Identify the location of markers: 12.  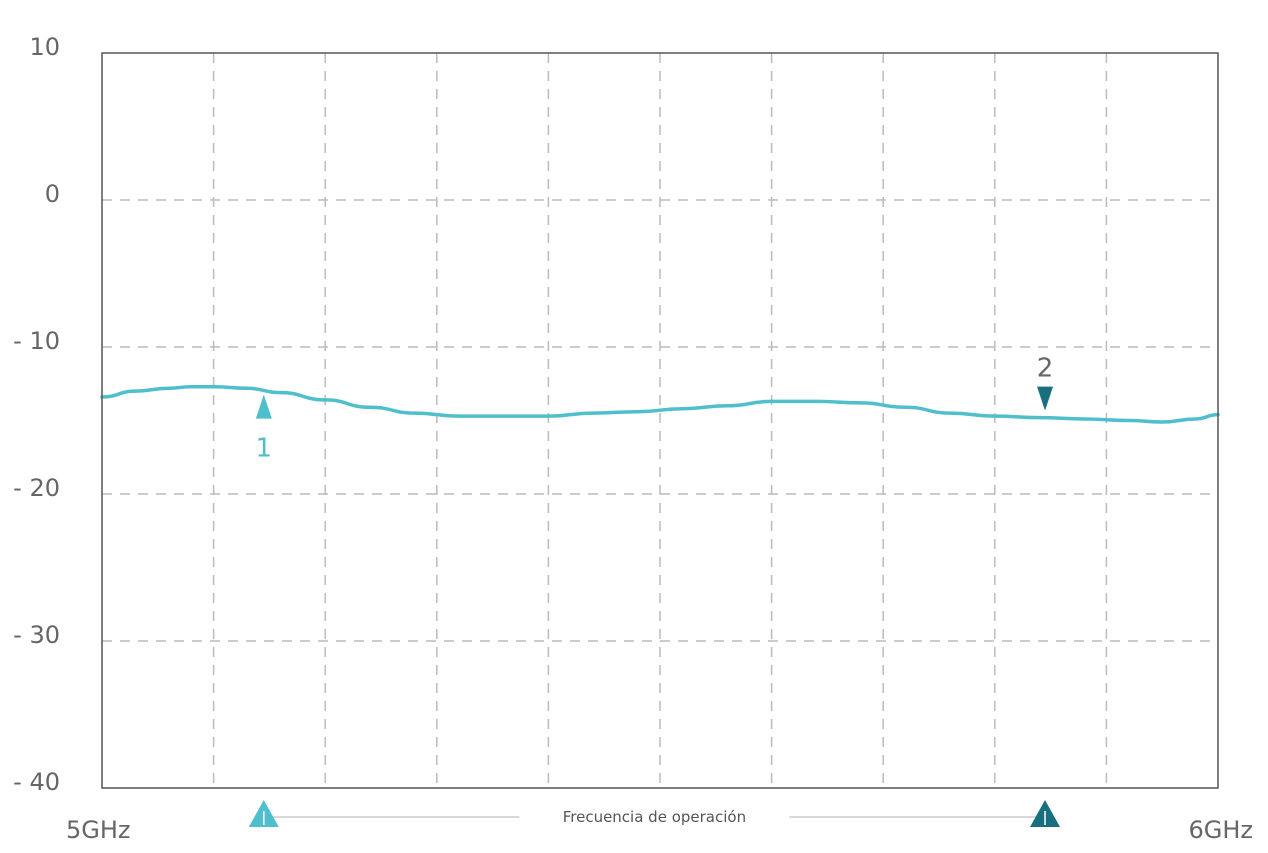
(655, 409).